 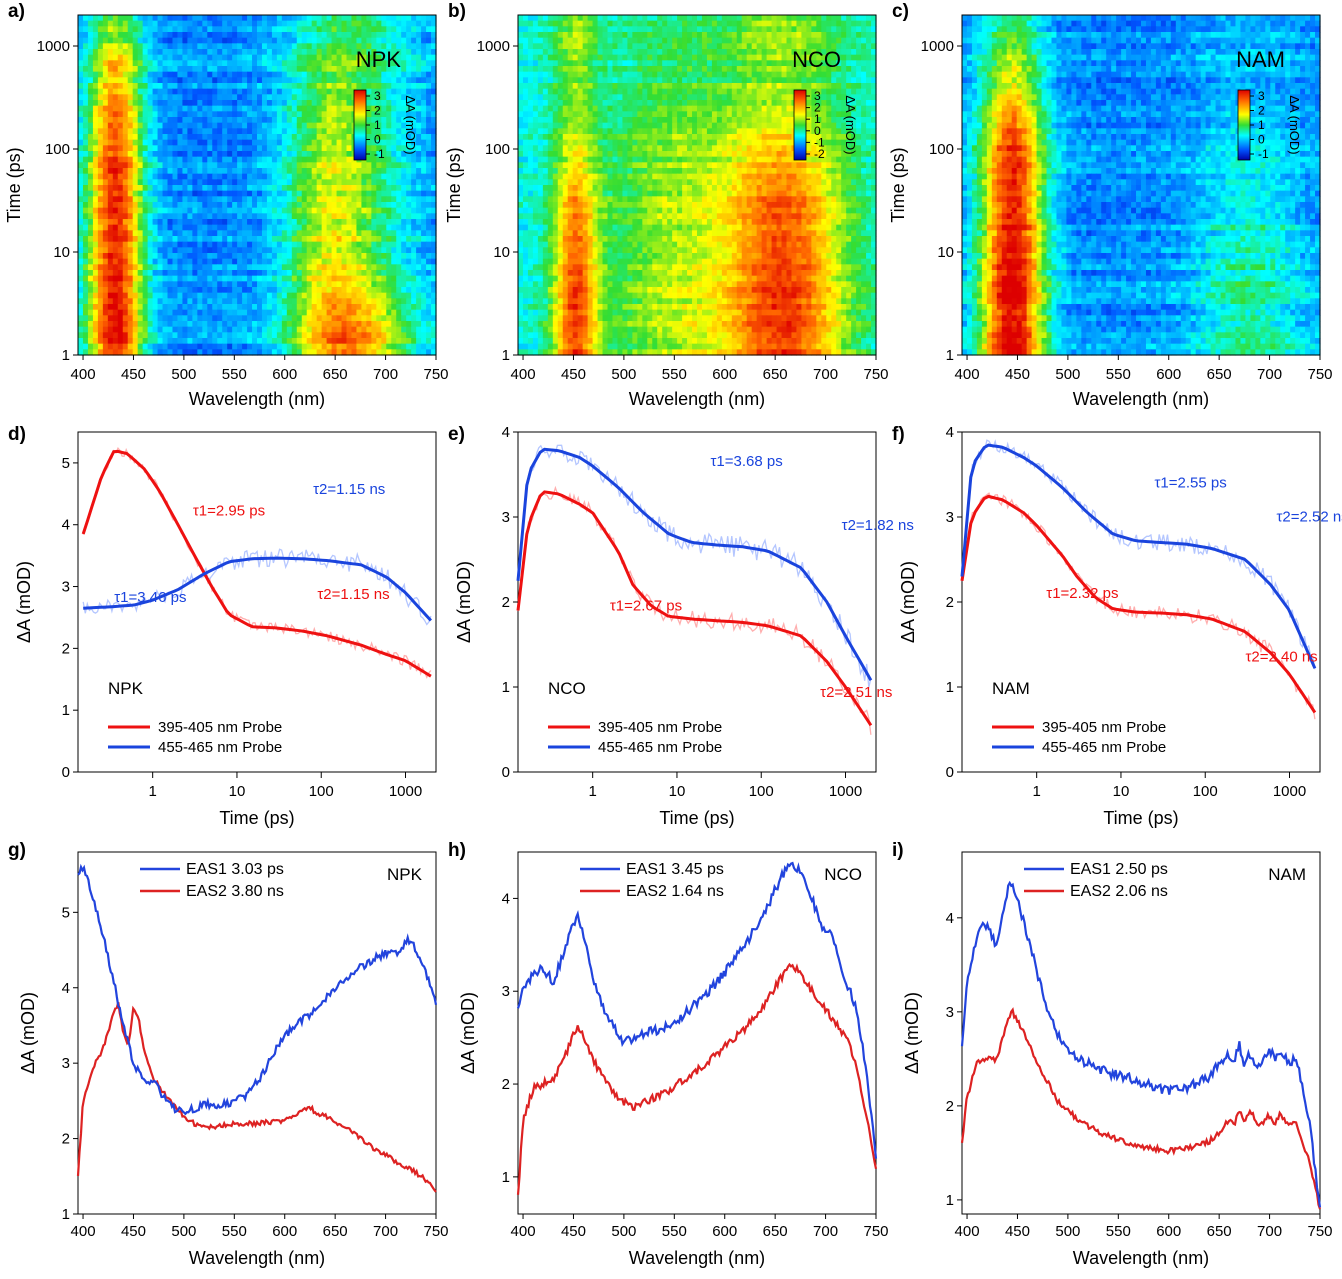 What do you see at coordinates (379, 154) in the screenshot?
I see `colorbar-tick-label: -1` at bounding box center [379, 154].